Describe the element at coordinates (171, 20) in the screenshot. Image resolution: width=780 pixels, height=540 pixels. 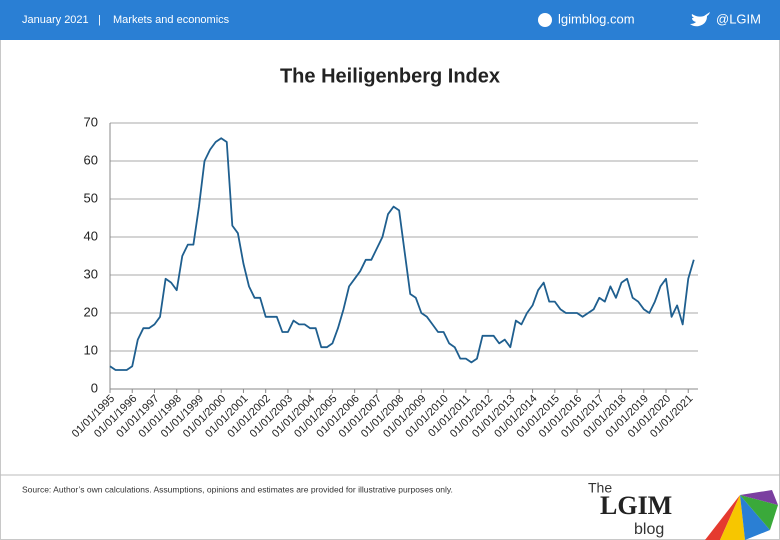
I see `header-section: Markets and economics` at that location.